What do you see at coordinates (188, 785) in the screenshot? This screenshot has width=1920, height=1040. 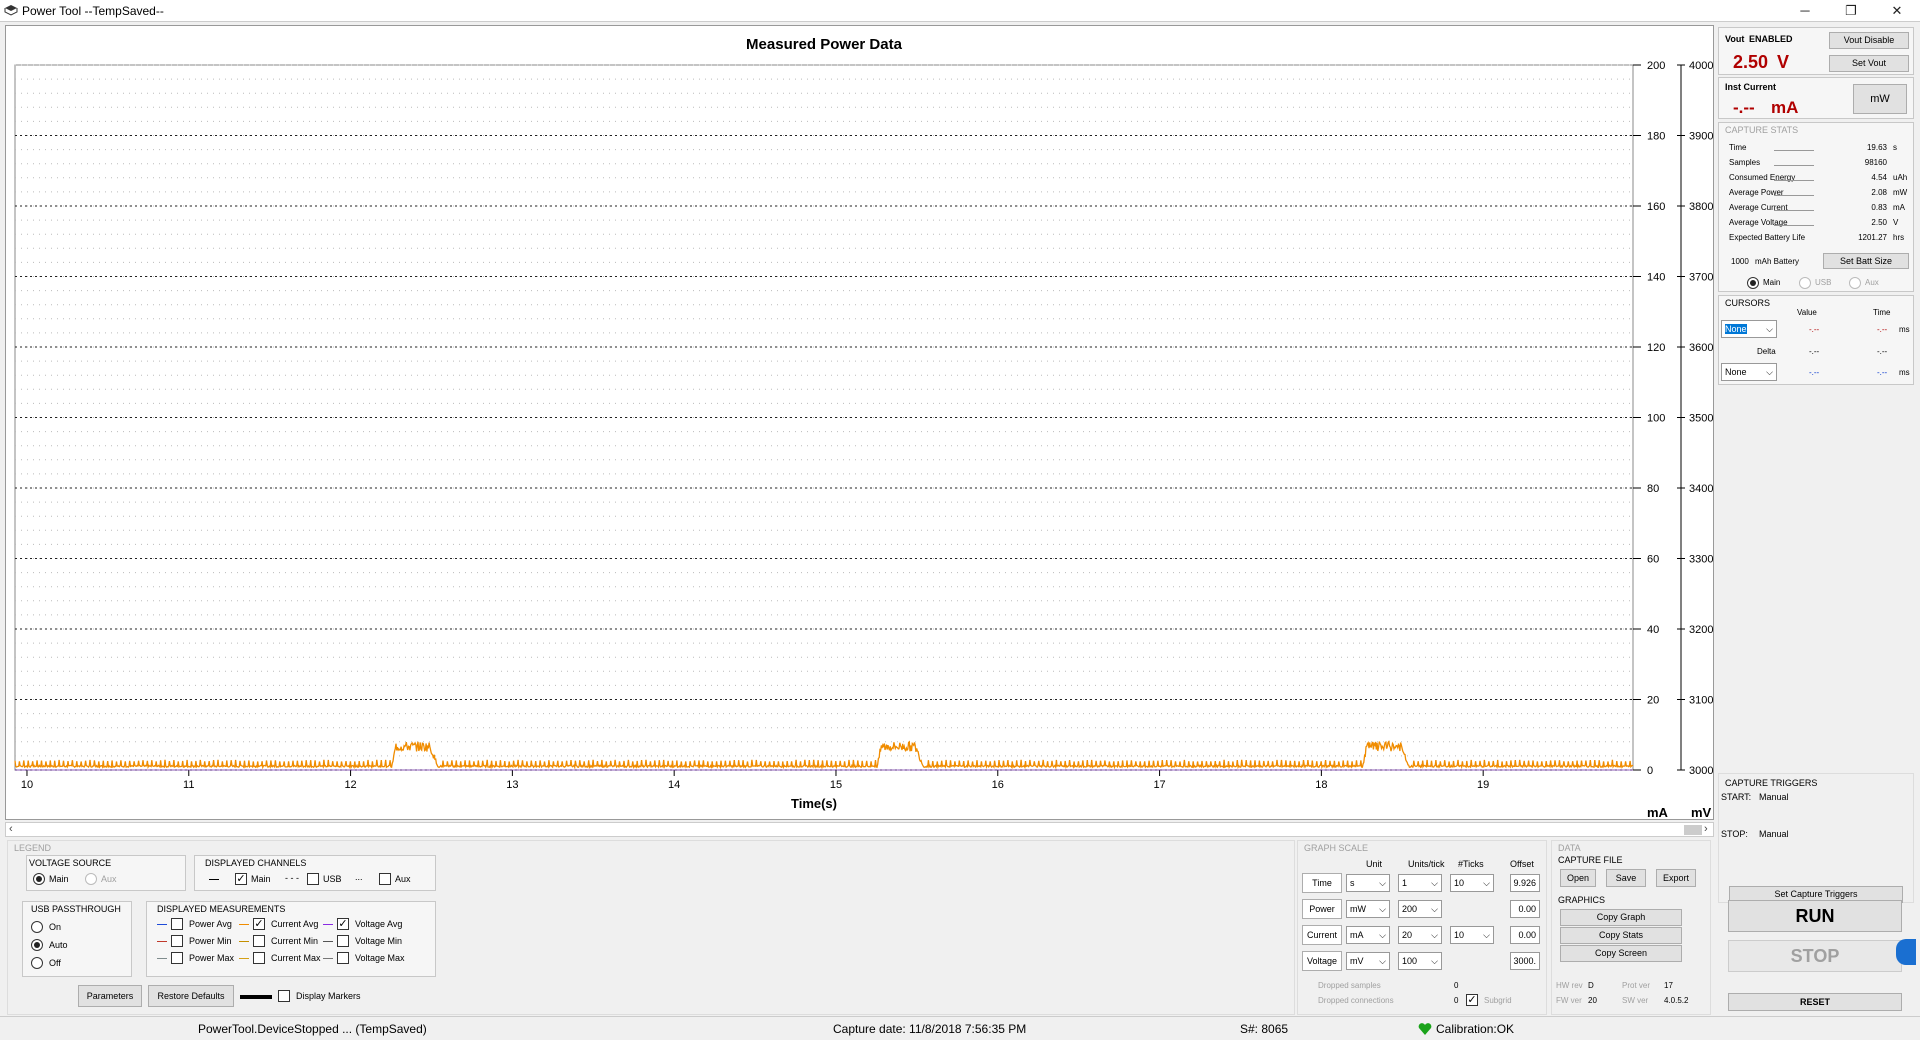 I see `x-tick-label: 11` at bounding box center [188, 785].